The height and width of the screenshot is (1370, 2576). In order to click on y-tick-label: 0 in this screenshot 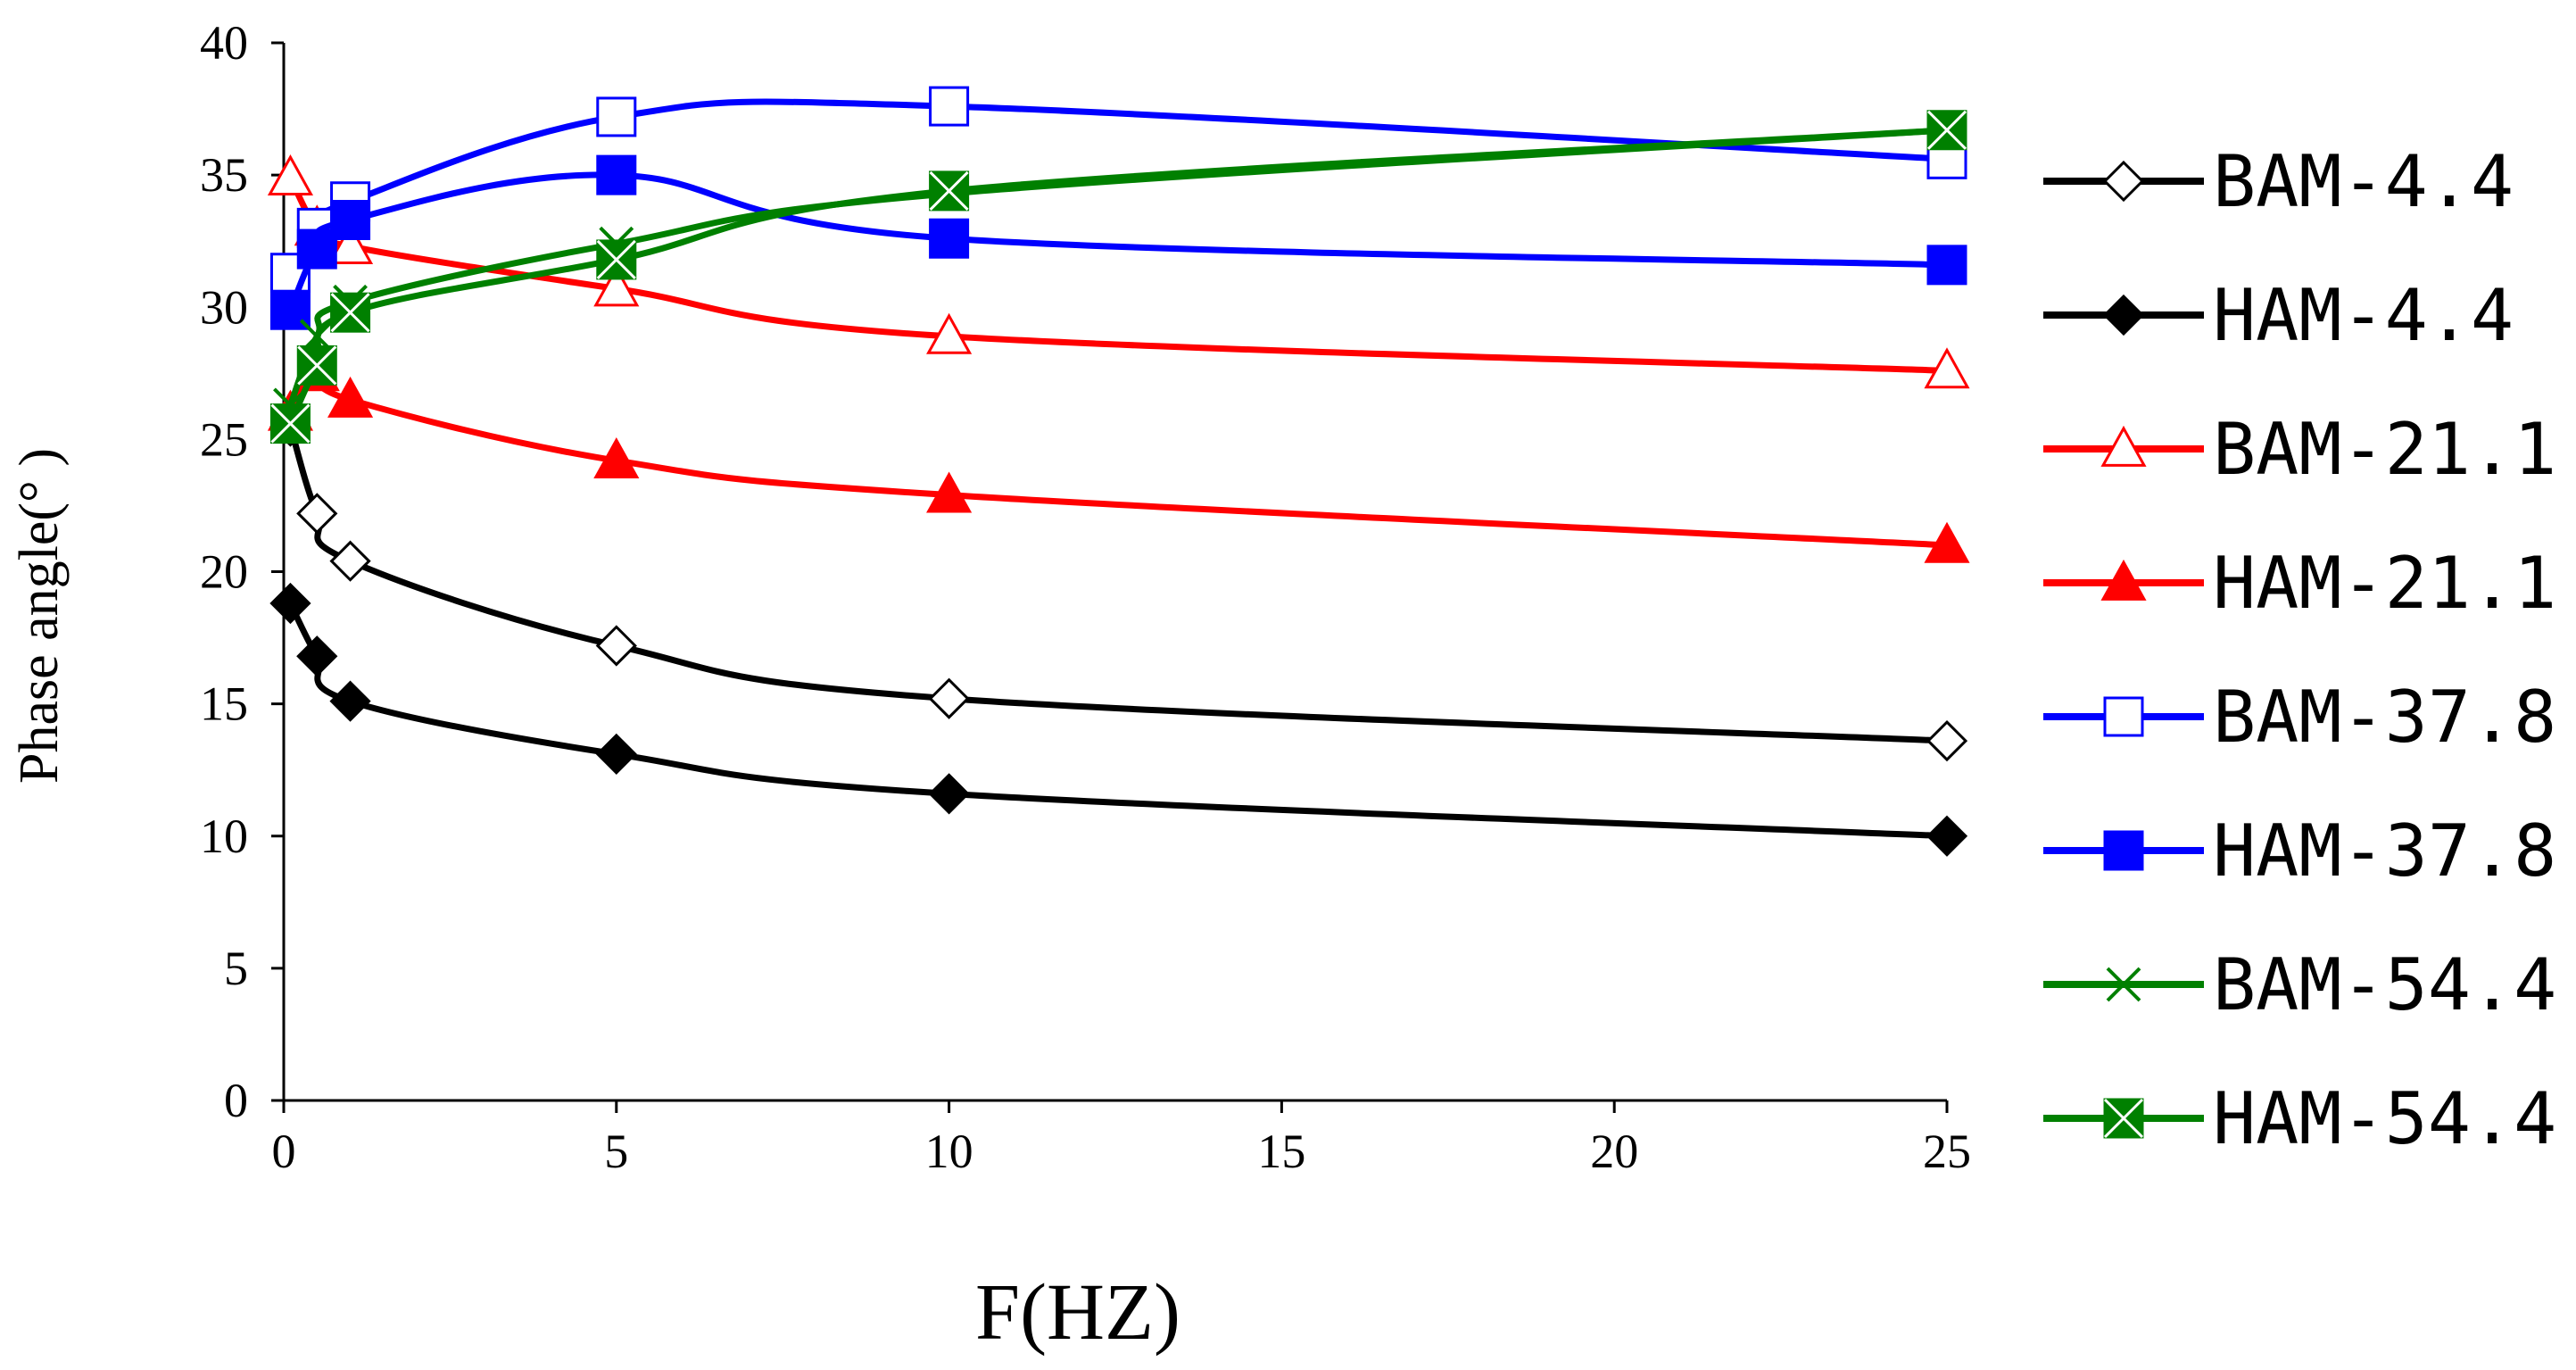, I will do `click(236, 1100)`.